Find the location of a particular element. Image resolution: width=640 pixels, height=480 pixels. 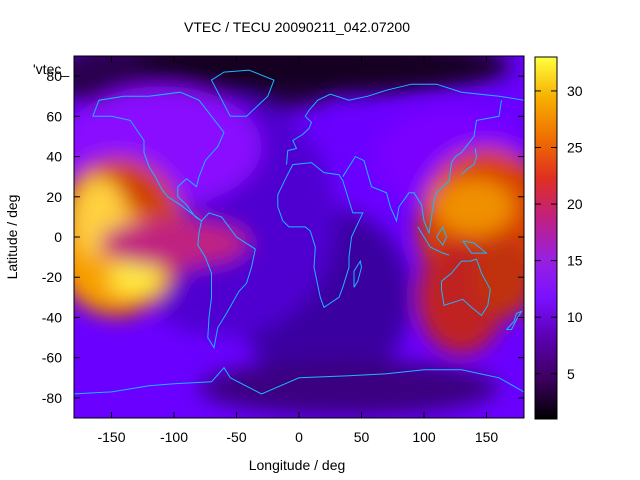

y-tick-label: -40 is located at coordinates (52, 317).